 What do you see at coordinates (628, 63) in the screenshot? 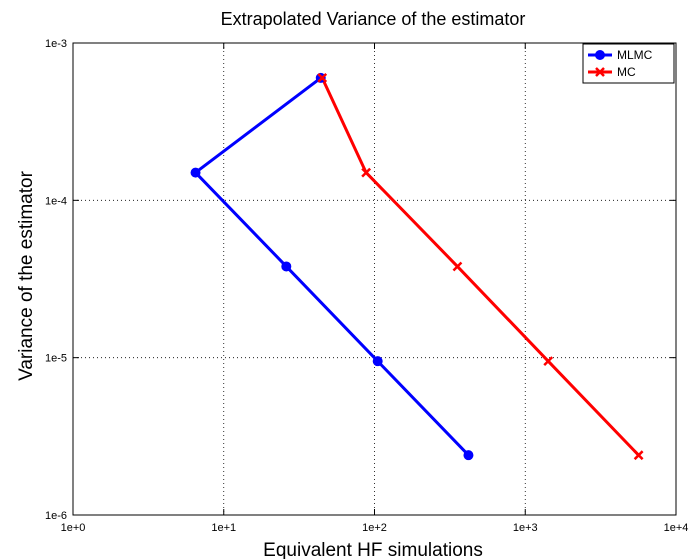
I see `legend: MLMC MC` at bounding box center [628, 63].